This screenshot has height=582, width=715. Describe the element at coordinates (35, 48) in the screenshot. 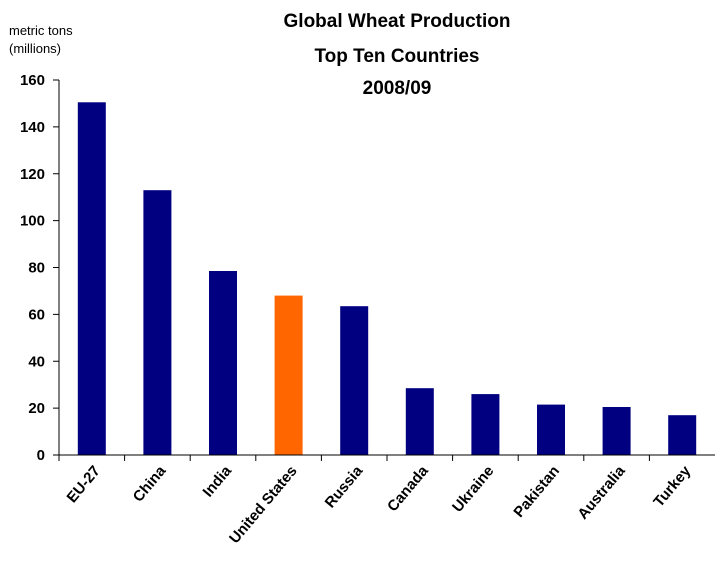

I see `y-axis-label-line-2: (millions)` at that location.